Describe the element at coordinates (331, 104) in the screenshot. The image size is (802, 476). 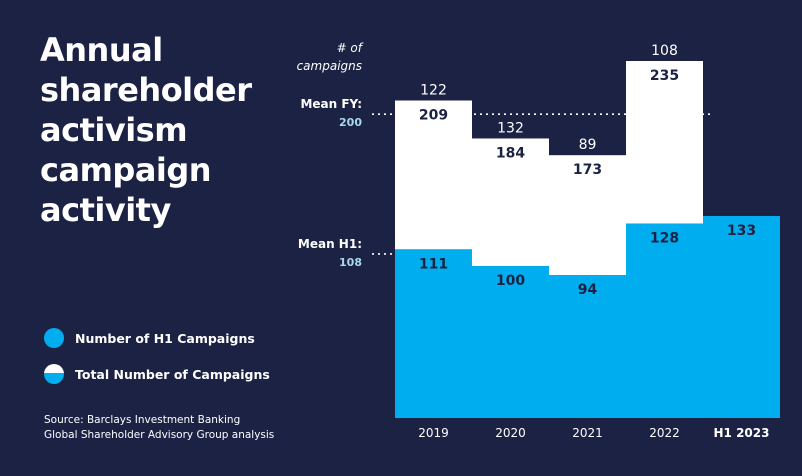
I see `reference-line-label: Mean FY:` at that location.